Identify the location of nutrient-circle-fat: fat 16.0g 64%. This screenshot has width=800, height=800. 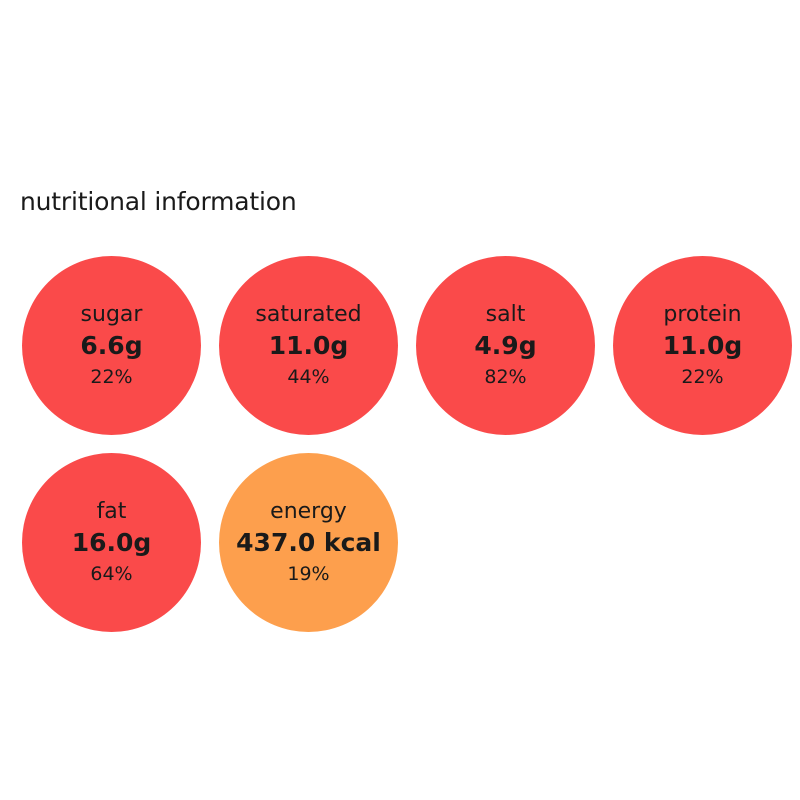
(111, 542).